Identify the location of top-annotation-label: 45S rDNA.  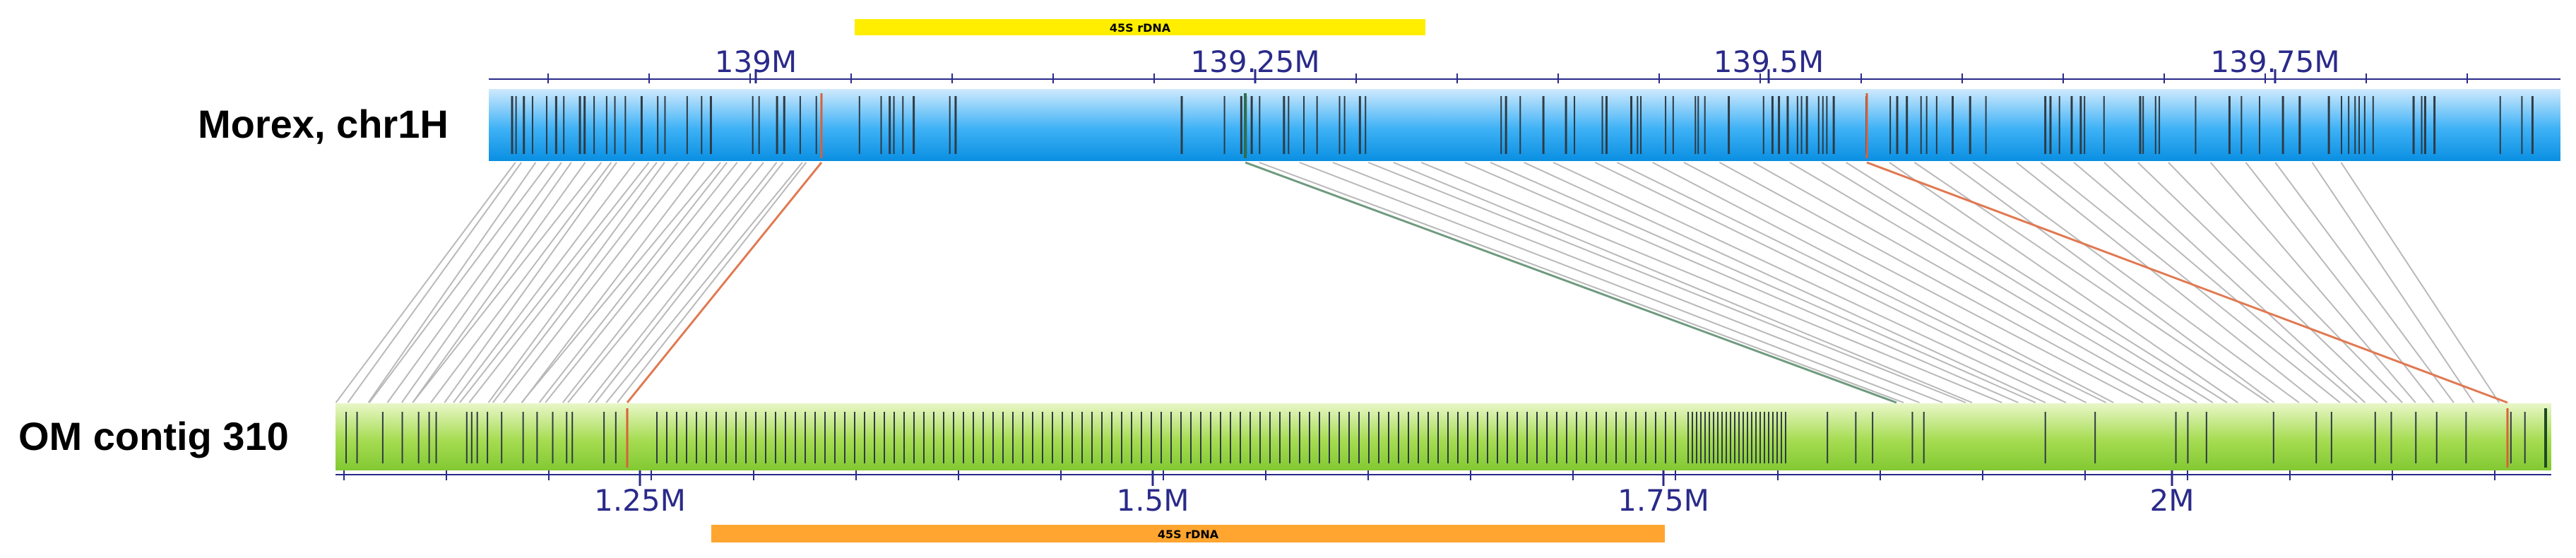
(1140, 28).